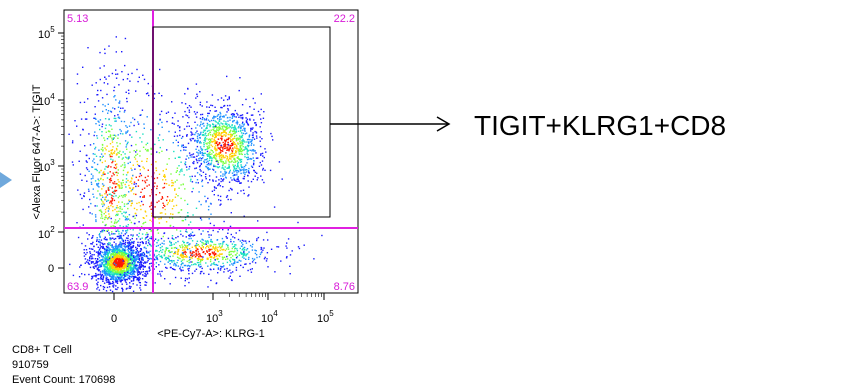  Describe the element at coordinates (325, 317) in the screenshot. I see `x-tick-label: 10⁵` at that location.